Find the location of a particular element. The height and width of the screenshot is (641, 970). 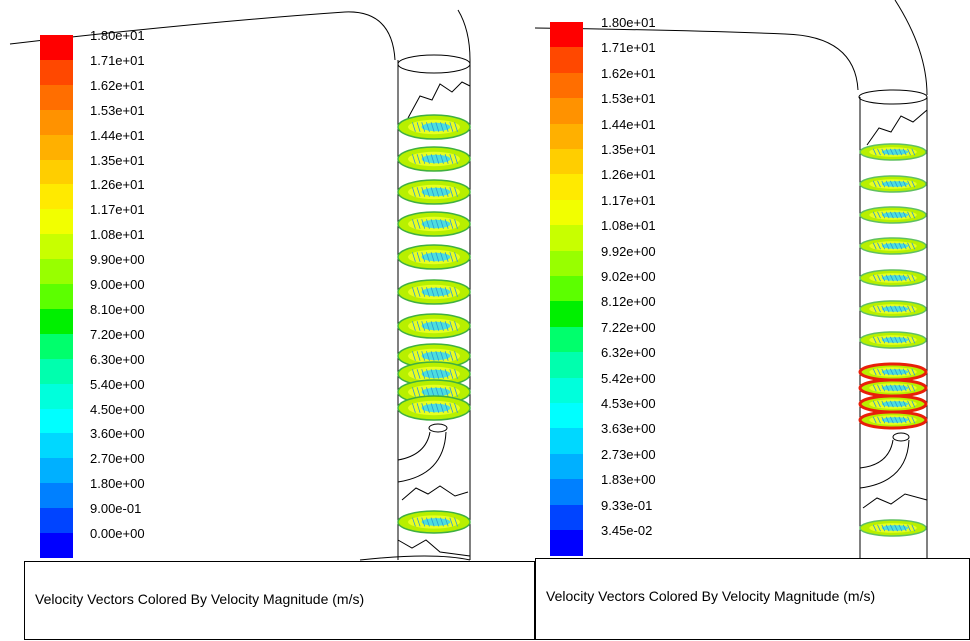

legend-label: 6.32e+00 is located at coordinates (628, 353).